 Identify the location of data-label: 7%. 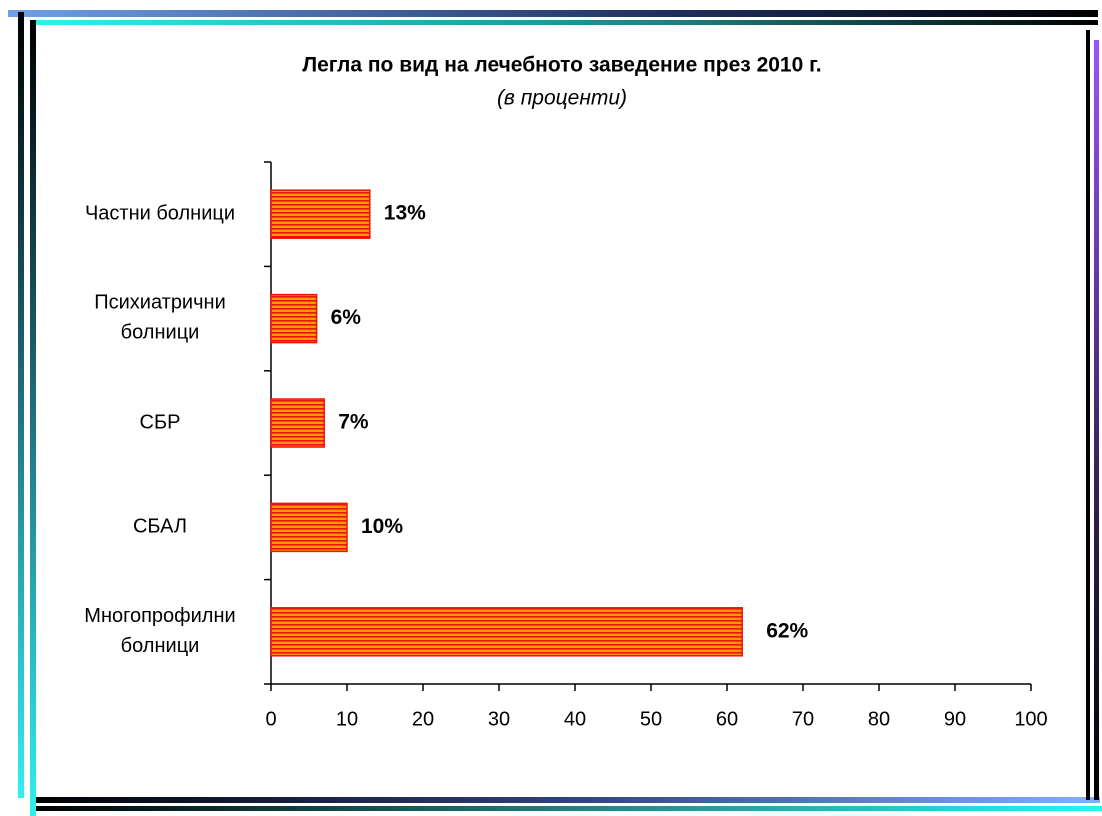
(353, 422).